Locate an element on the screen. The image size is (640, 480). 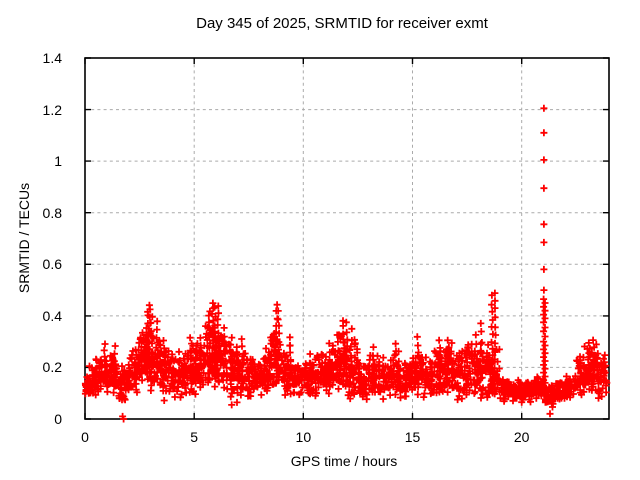
y-axis-label: SRMTID / TECUs is located at coordinates (24, 238).